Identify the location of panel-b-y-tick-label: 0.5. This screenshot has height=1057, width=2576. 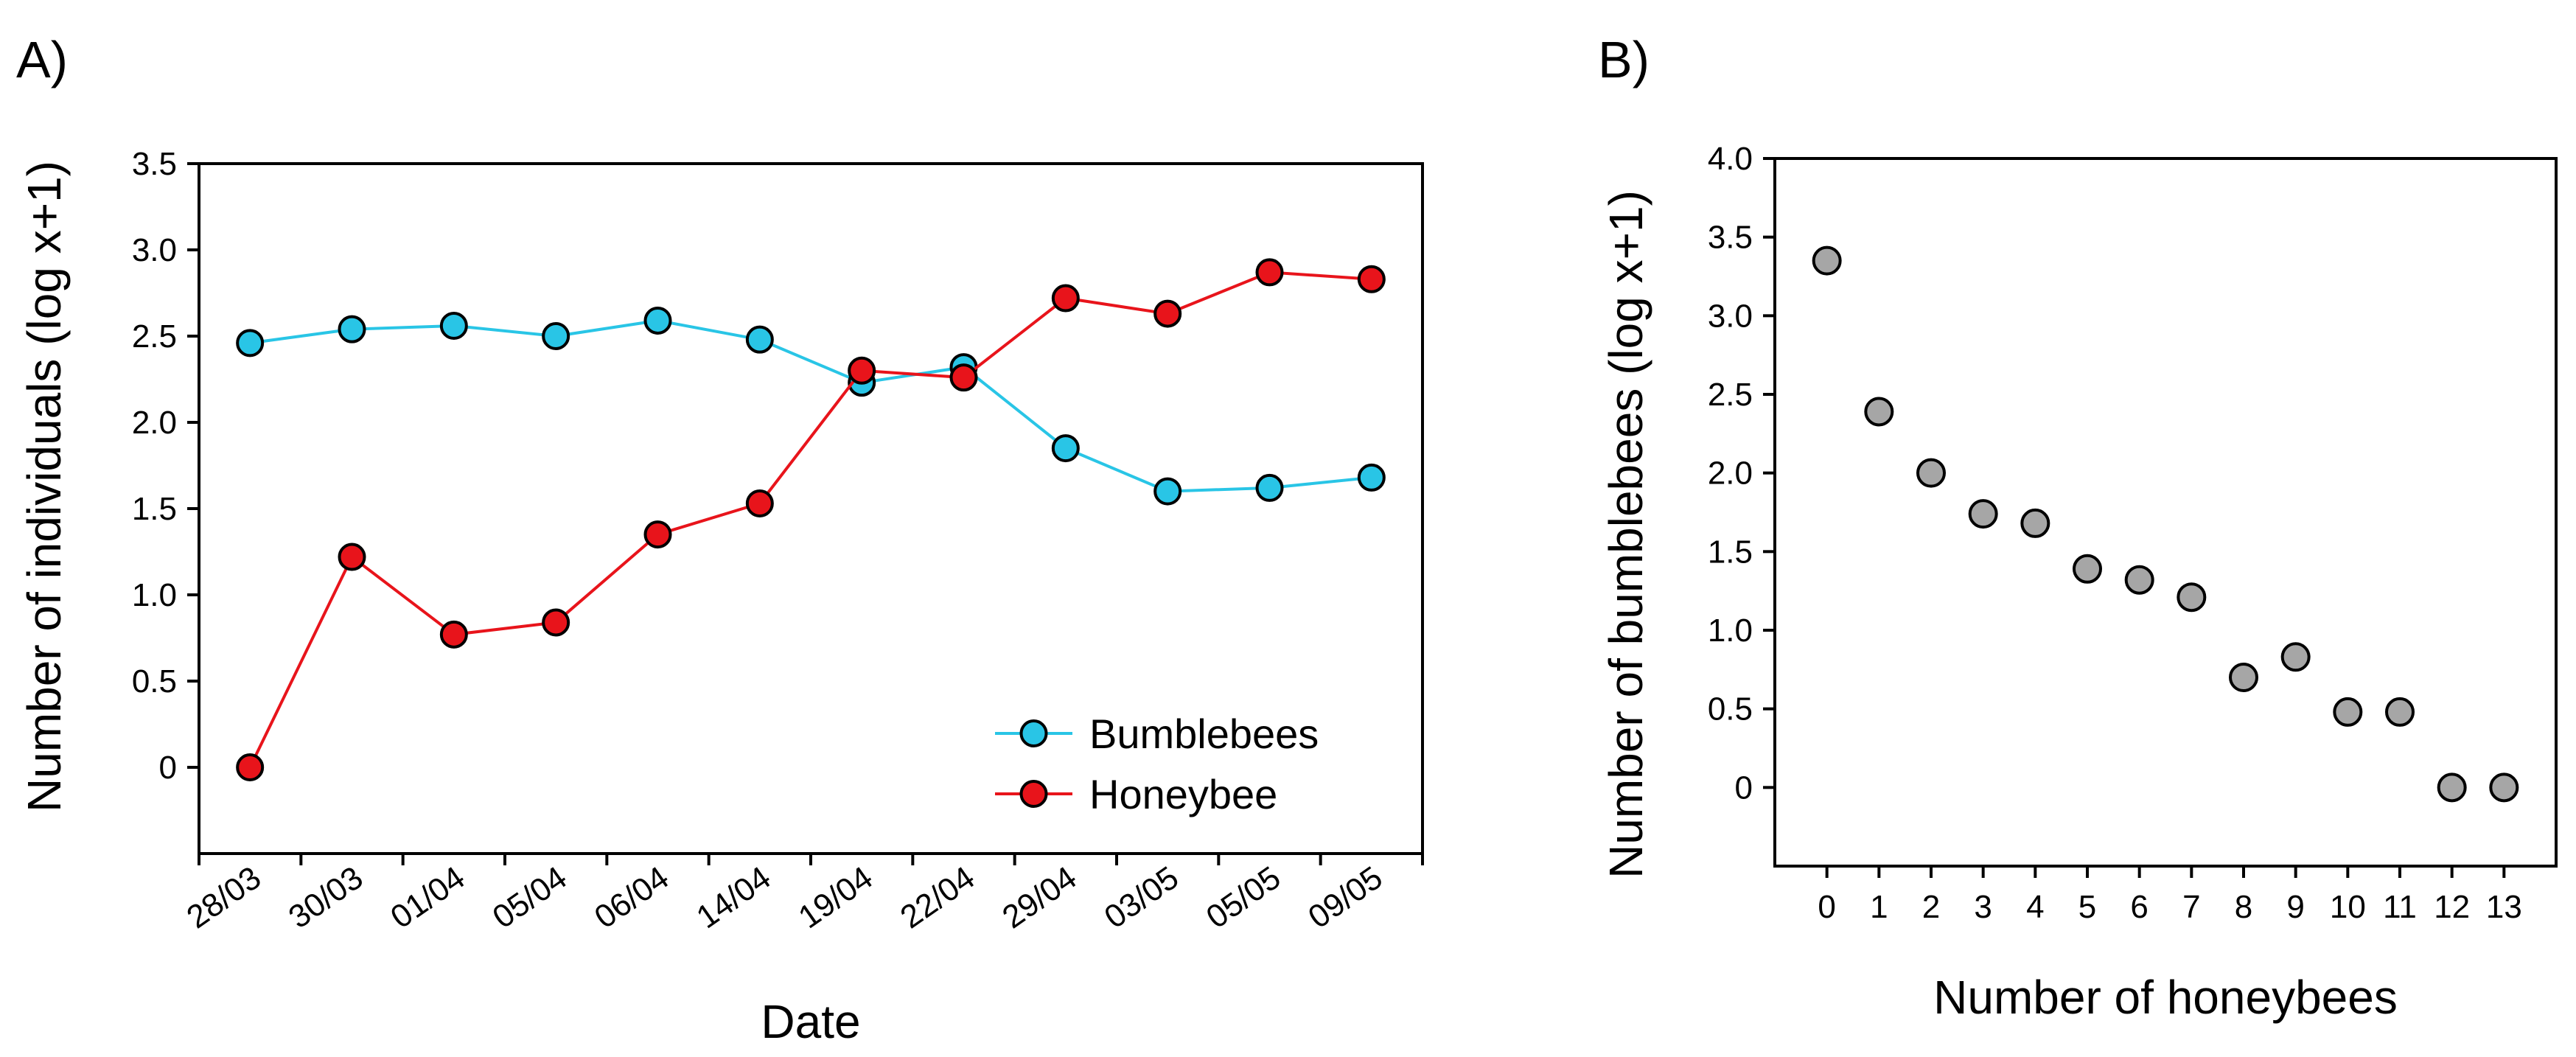
(1730, 709).